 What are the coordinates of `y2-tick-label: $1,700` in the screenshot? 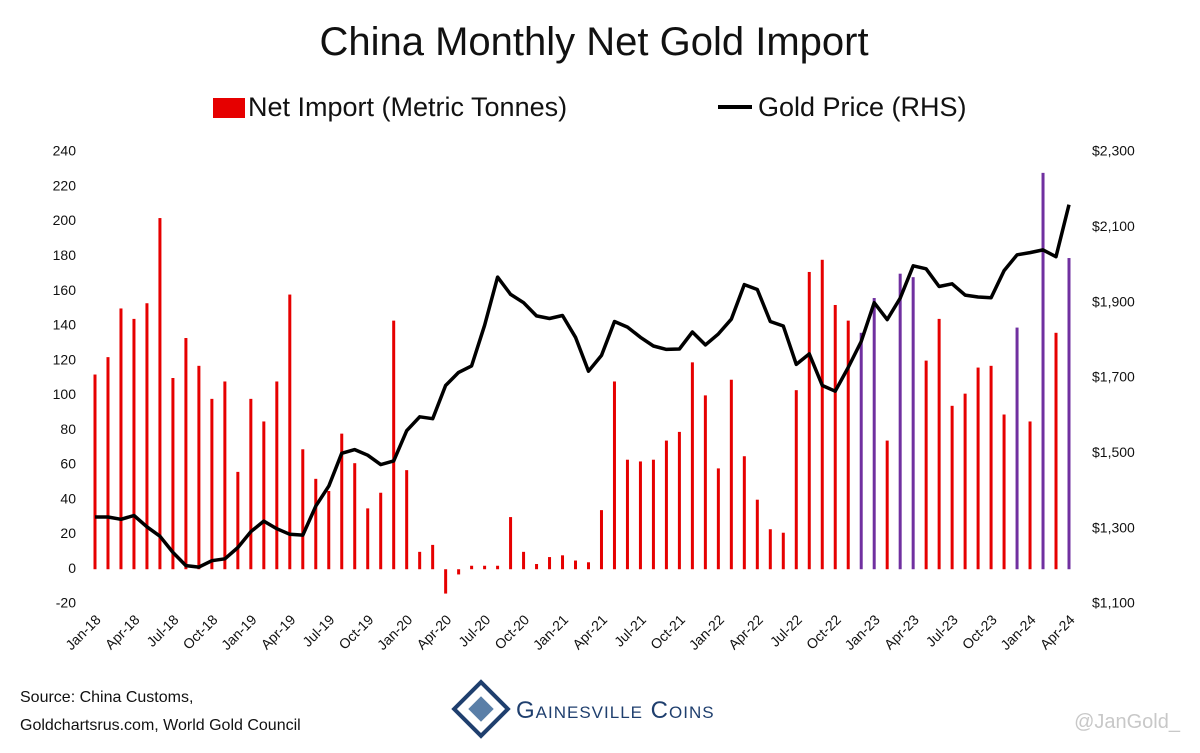 It's located at (1113, 377).